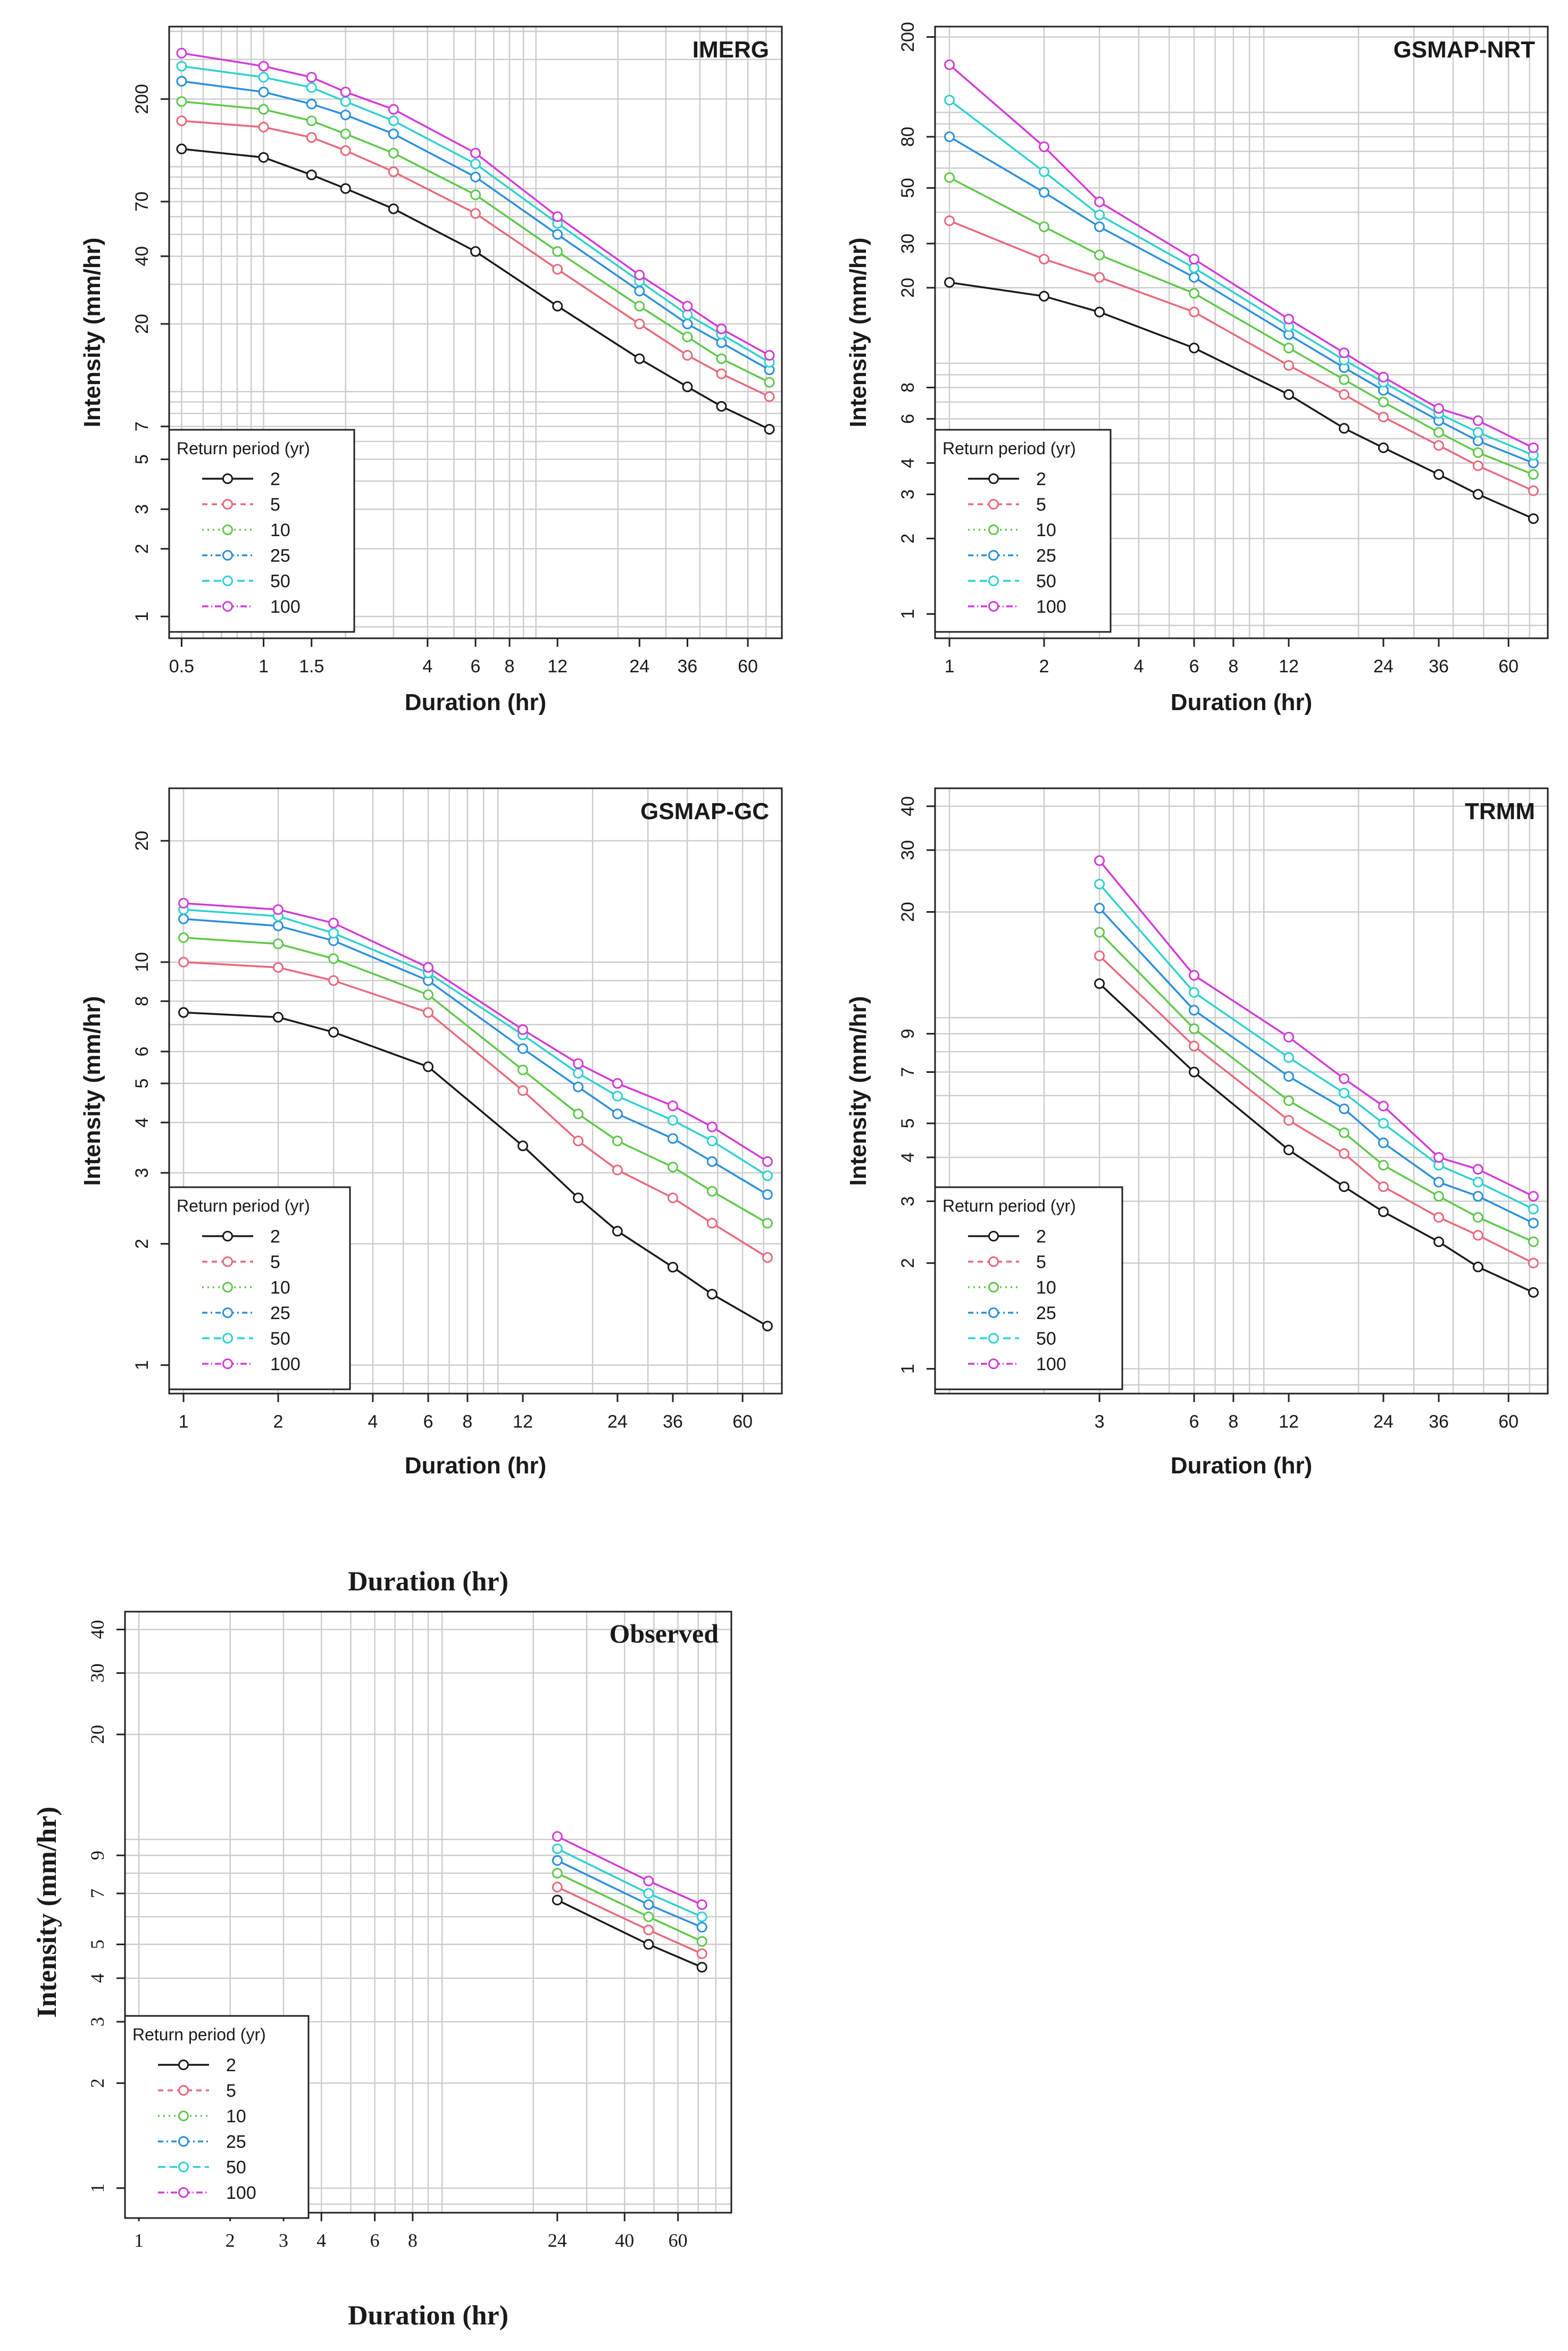 This screenshot has width=1568, height=2351. What do you see at coordinates (97, 2083) in the screenshot?
I see `y-tick-label: 2` at bounding box center [97, 2083].